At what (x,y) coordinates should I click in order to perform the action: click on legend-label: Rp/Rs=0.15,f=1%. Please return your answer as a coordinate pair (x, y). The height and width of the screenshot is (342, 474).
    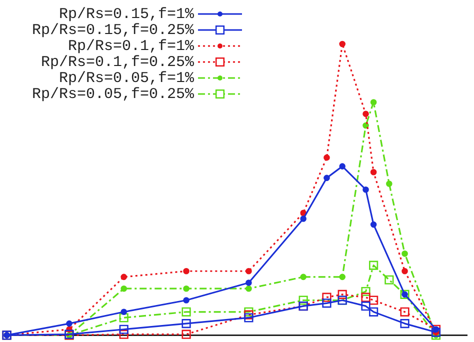
    Looking at the image, I should click on (126, 14).